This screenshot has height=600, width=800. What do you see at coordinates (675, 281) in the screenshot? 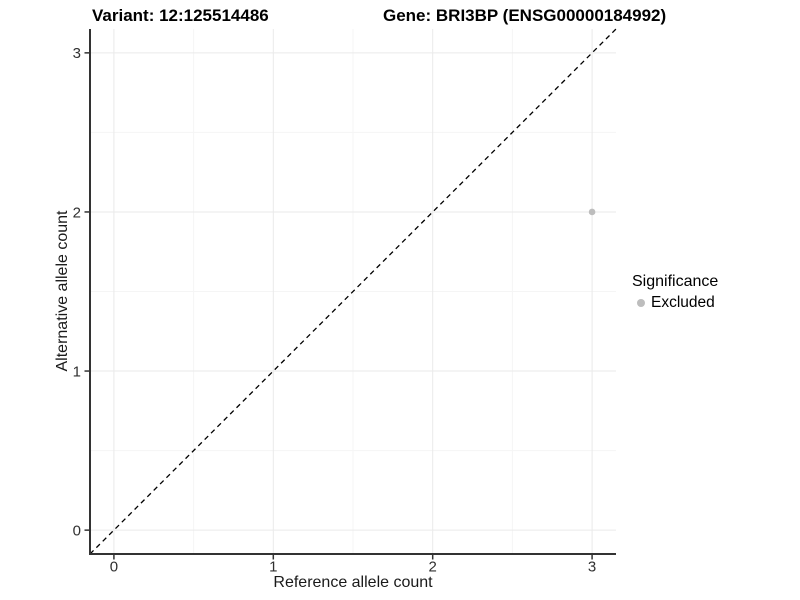
I see `legend-title: Significance` at bounding box center [675, 281].